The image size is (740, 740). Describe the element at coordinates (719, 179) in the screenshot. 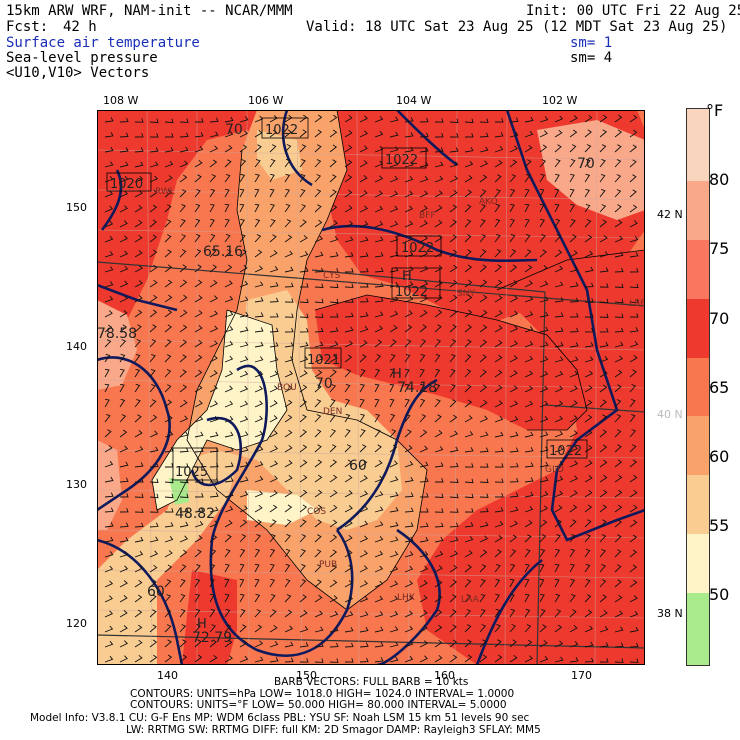

I see `legend-label: 80` at that location.